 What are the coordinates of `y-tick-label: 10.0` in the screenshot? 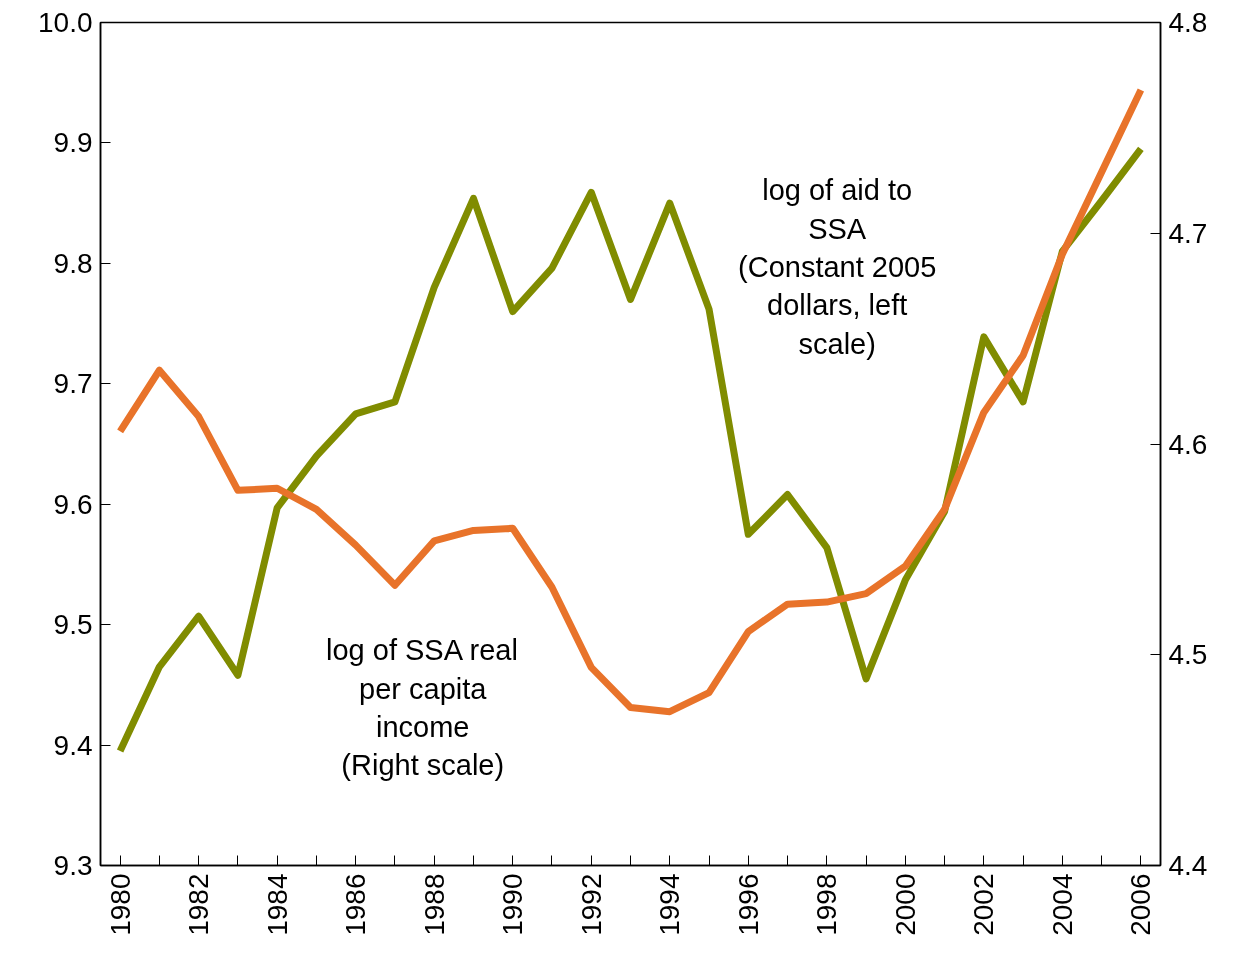 It's located at (65, 22).